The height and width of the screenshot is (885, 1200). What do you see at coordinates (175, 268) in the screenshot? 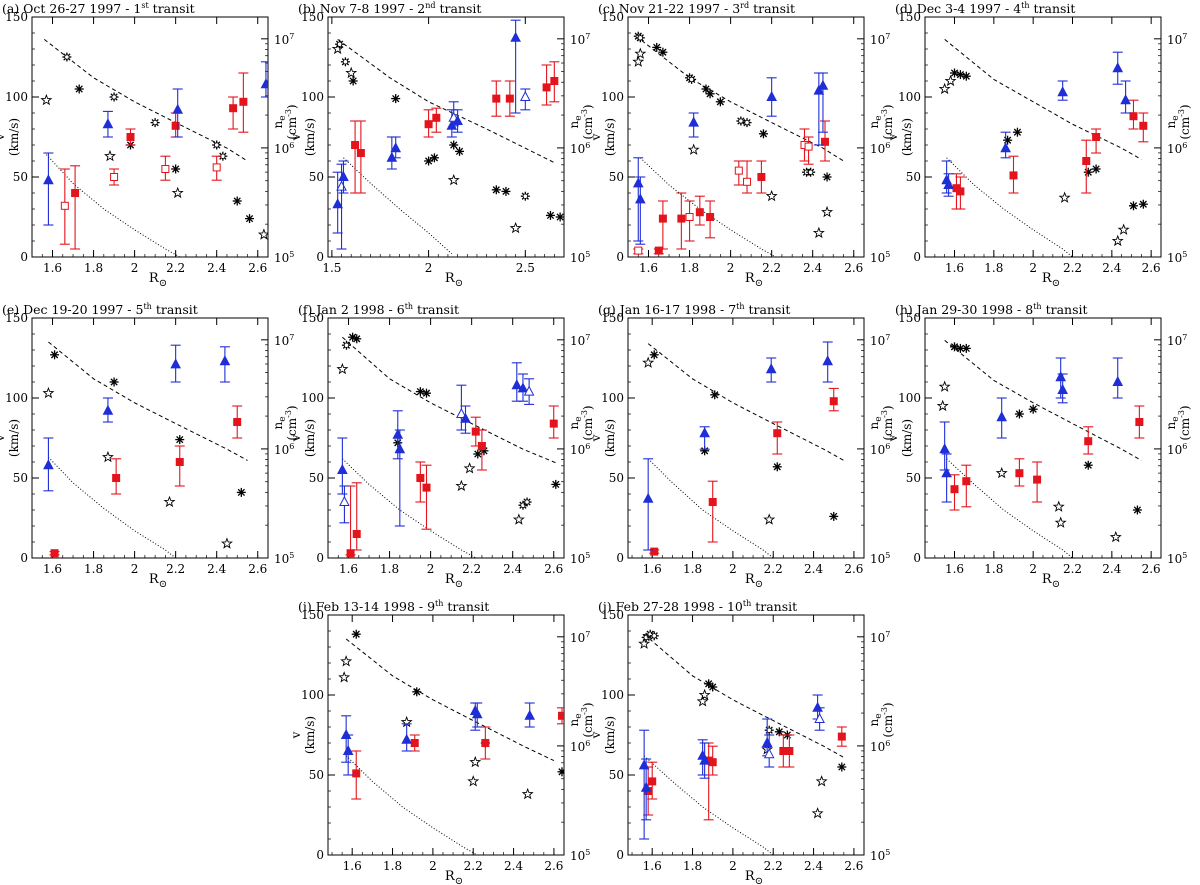
I see `x-tick-label: 2.2` at bounding box center [175, 268].